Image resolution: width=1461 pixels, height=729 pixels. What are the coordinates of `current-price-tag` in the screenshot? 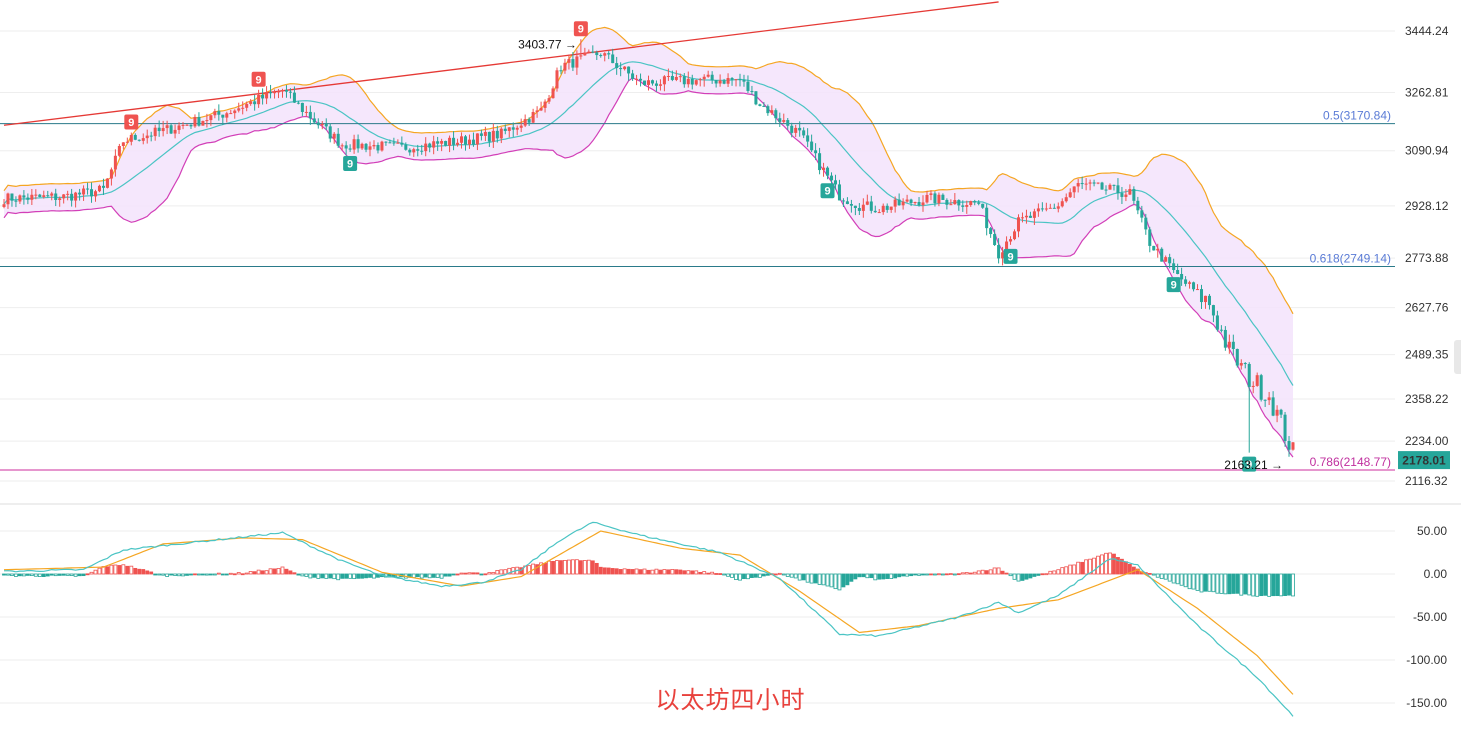 It's located at (1424, 460).